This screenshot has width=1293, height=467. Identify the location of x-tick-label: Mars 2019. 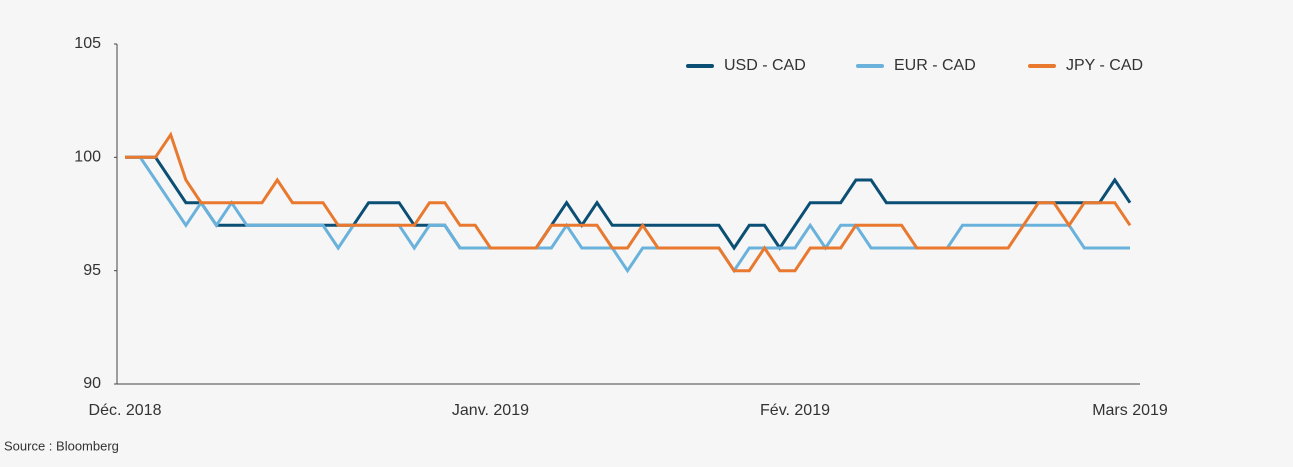
(1130, 410).